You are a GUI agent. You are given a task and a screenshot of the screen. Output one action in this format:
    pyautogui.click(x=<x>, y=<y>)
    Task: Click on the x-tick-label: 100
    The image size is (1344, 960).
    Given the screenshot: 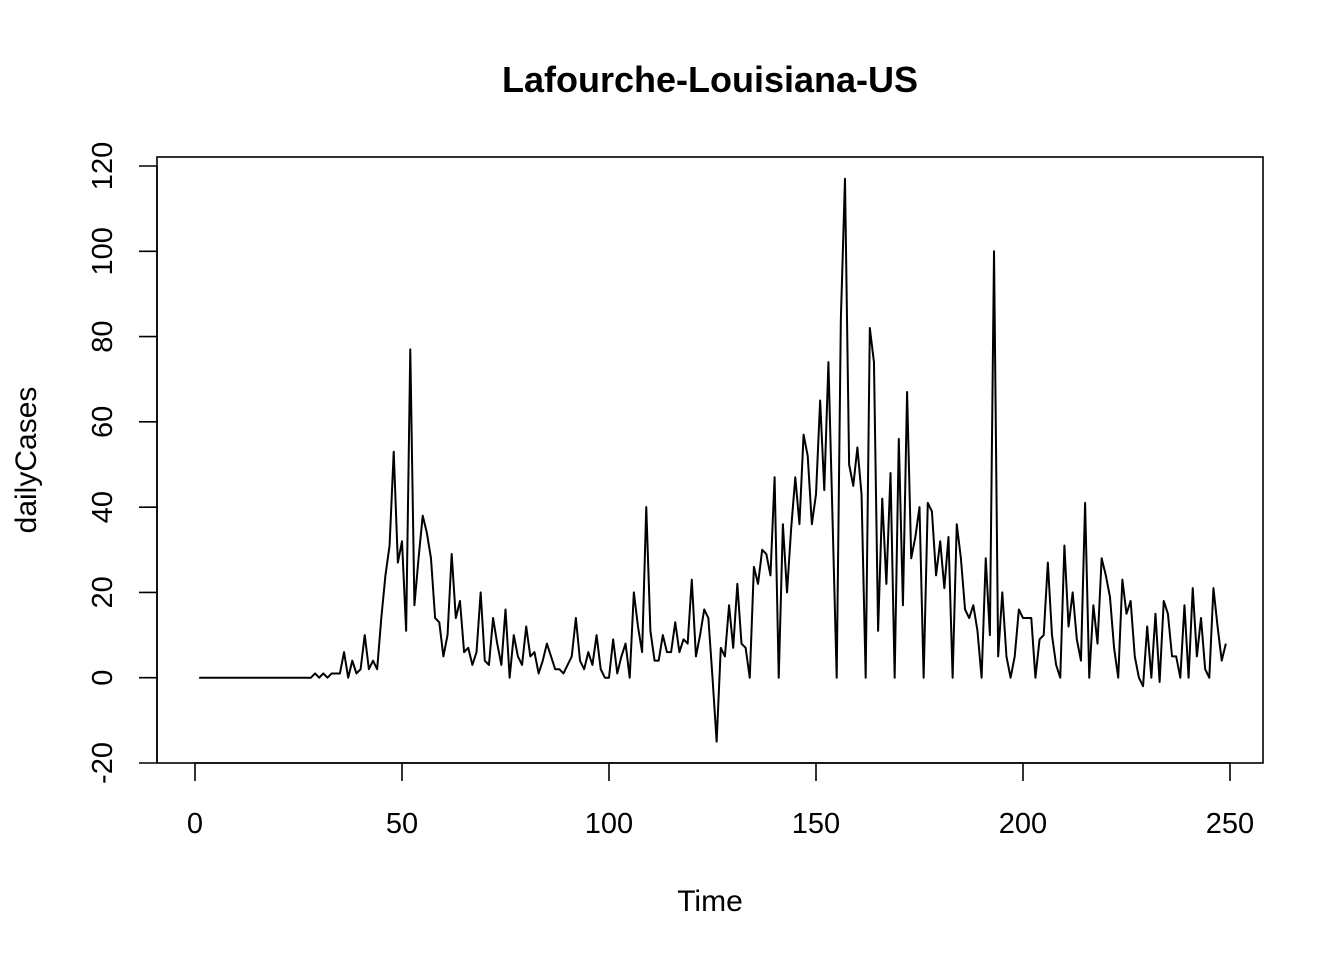 What is the action you would take?
    pyautogui.click(x=609, y=824)
    